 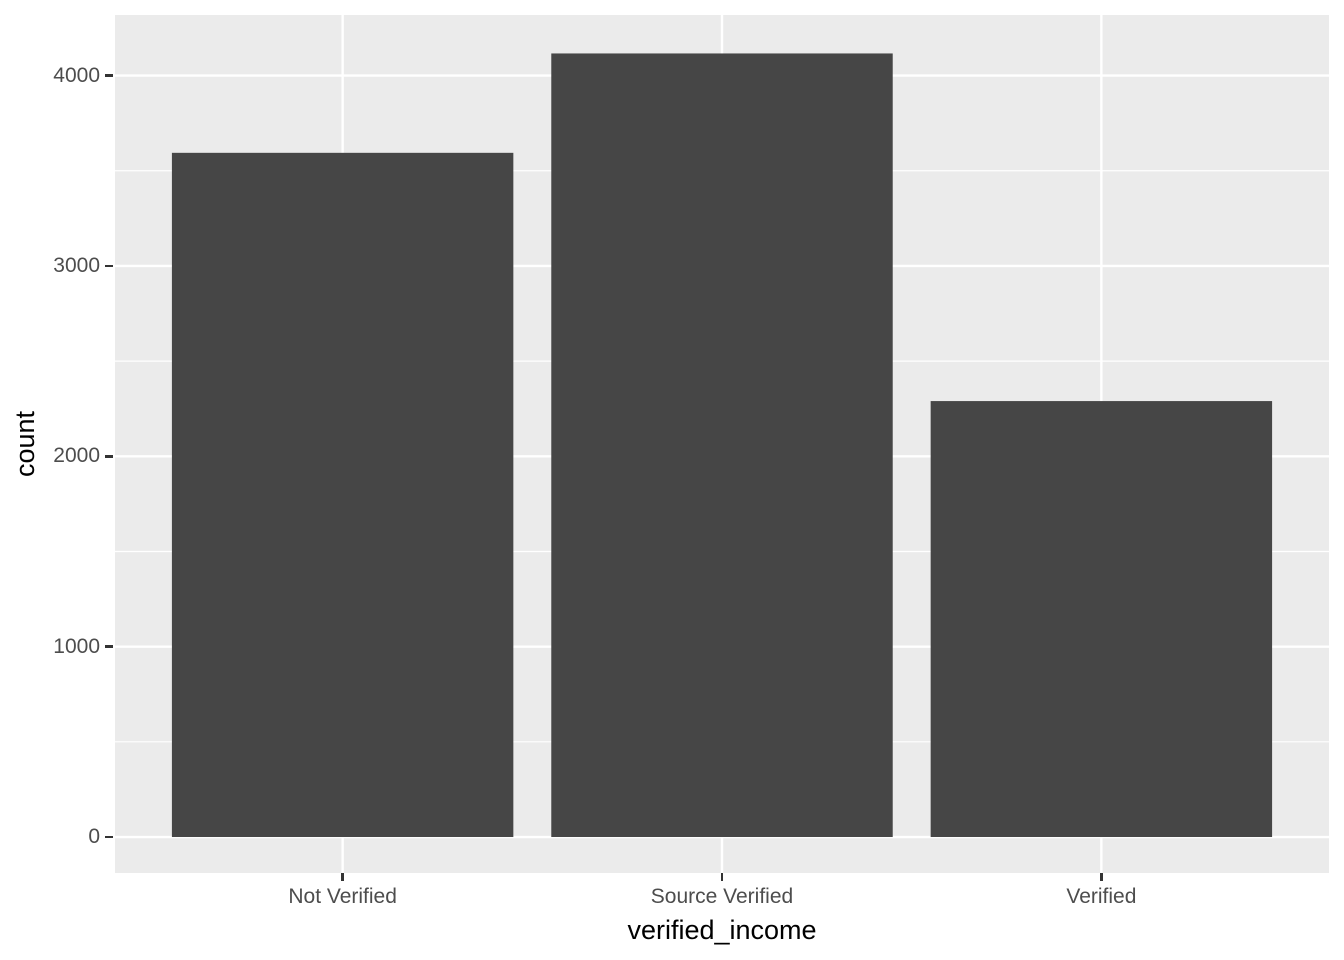 What do you see at coordinates (76, 646) in the screenshot?
I see `y-tick-label: 1000` at bounding box center [76, 646].